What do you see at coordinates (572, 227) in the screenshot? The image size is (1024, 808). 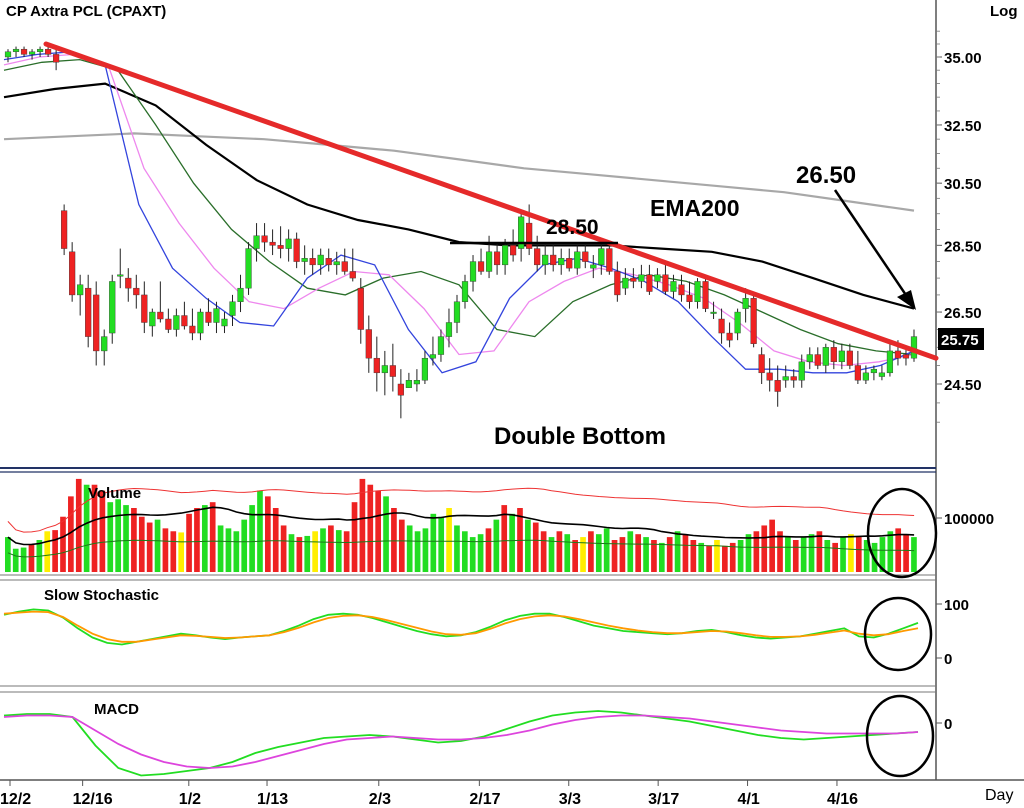 I see `level-2850-annotation: 28.50` at bounding box center [572, 227].